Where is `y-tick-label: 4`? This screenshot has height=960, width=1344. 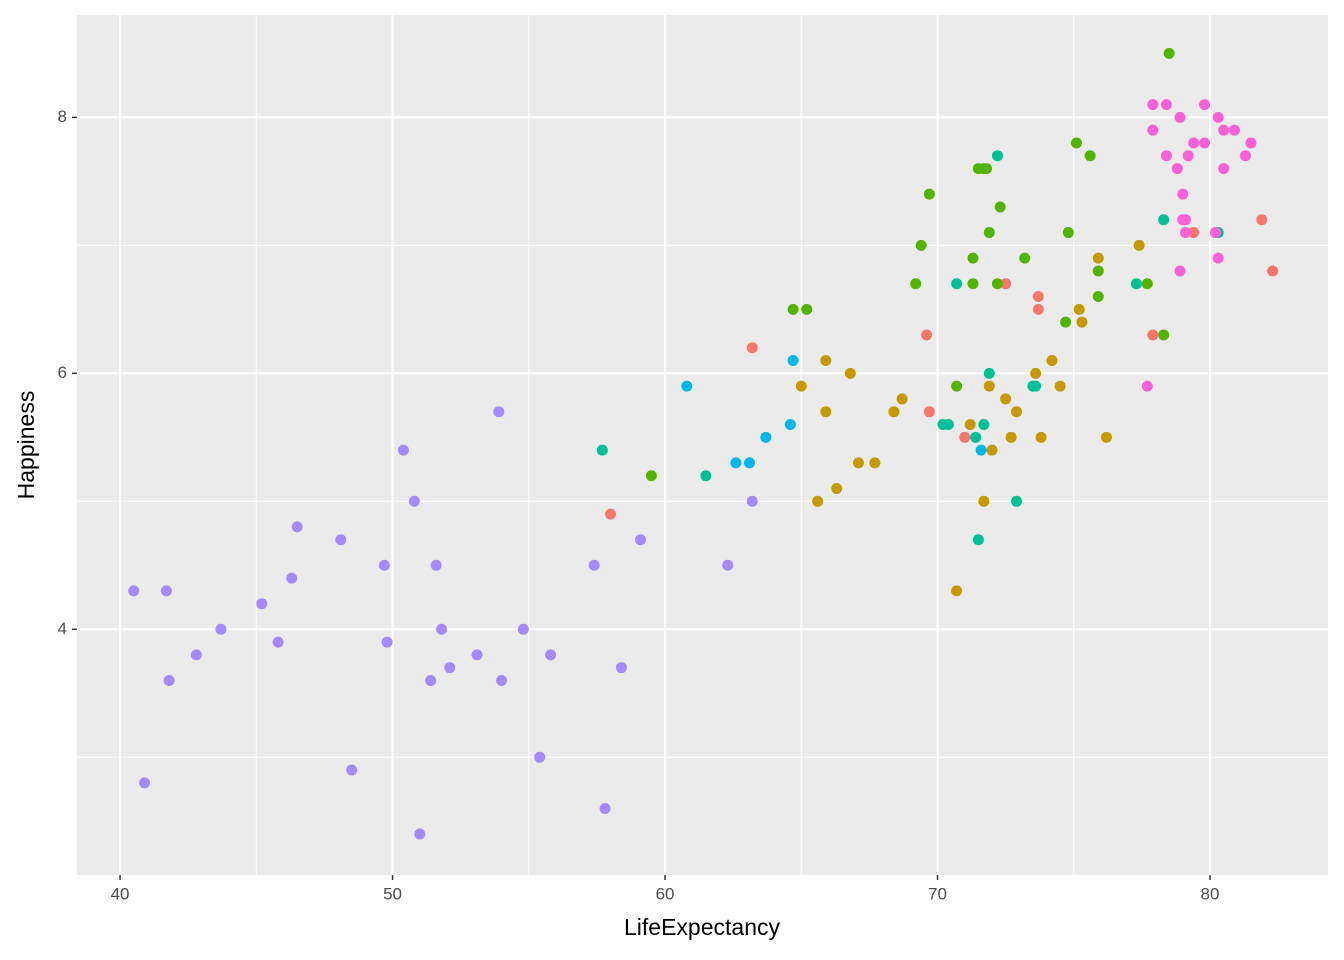
y-tick-label: 4 is located at coordinates (62, 628).